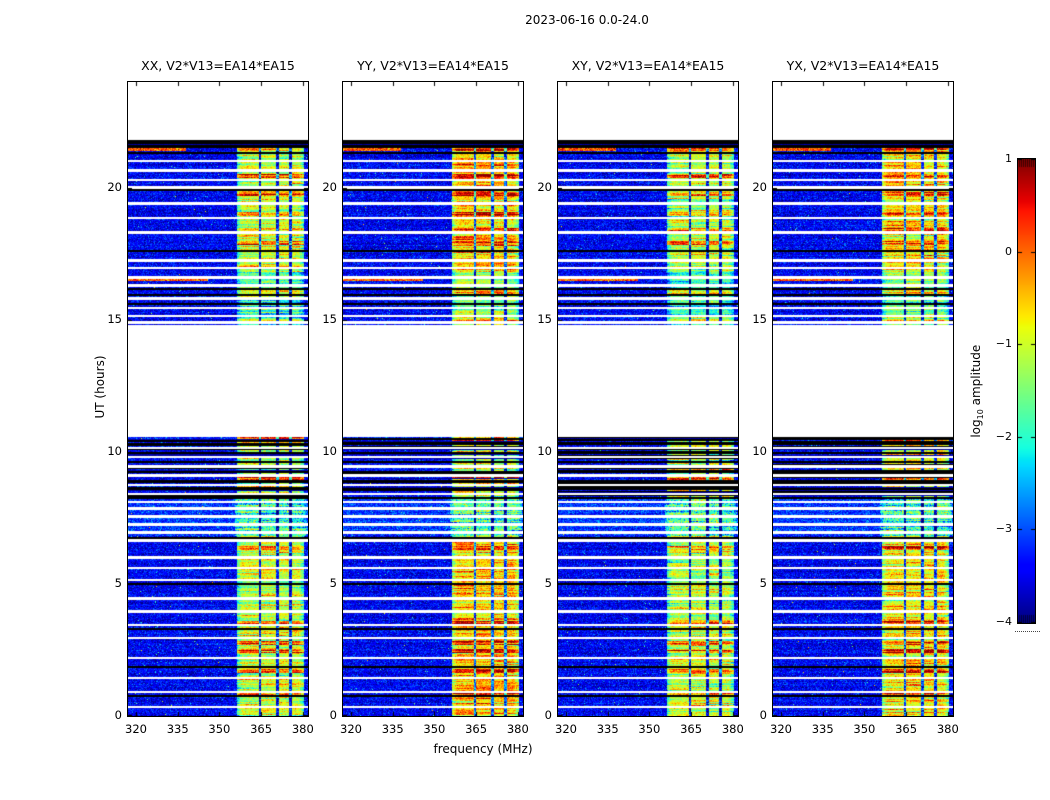 The image size is (1050, 800). I want to click on x-tick-label-xy: 350, so click(649, 729).